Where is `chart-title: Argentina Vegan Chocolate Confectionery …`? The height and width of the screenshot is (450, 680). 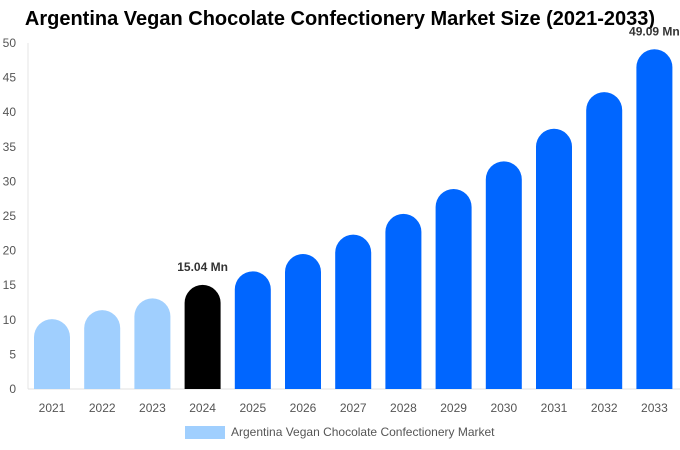
chart-title: Argentina Vegan Chocolate Confectionery … is located at coordinates (340, 19).